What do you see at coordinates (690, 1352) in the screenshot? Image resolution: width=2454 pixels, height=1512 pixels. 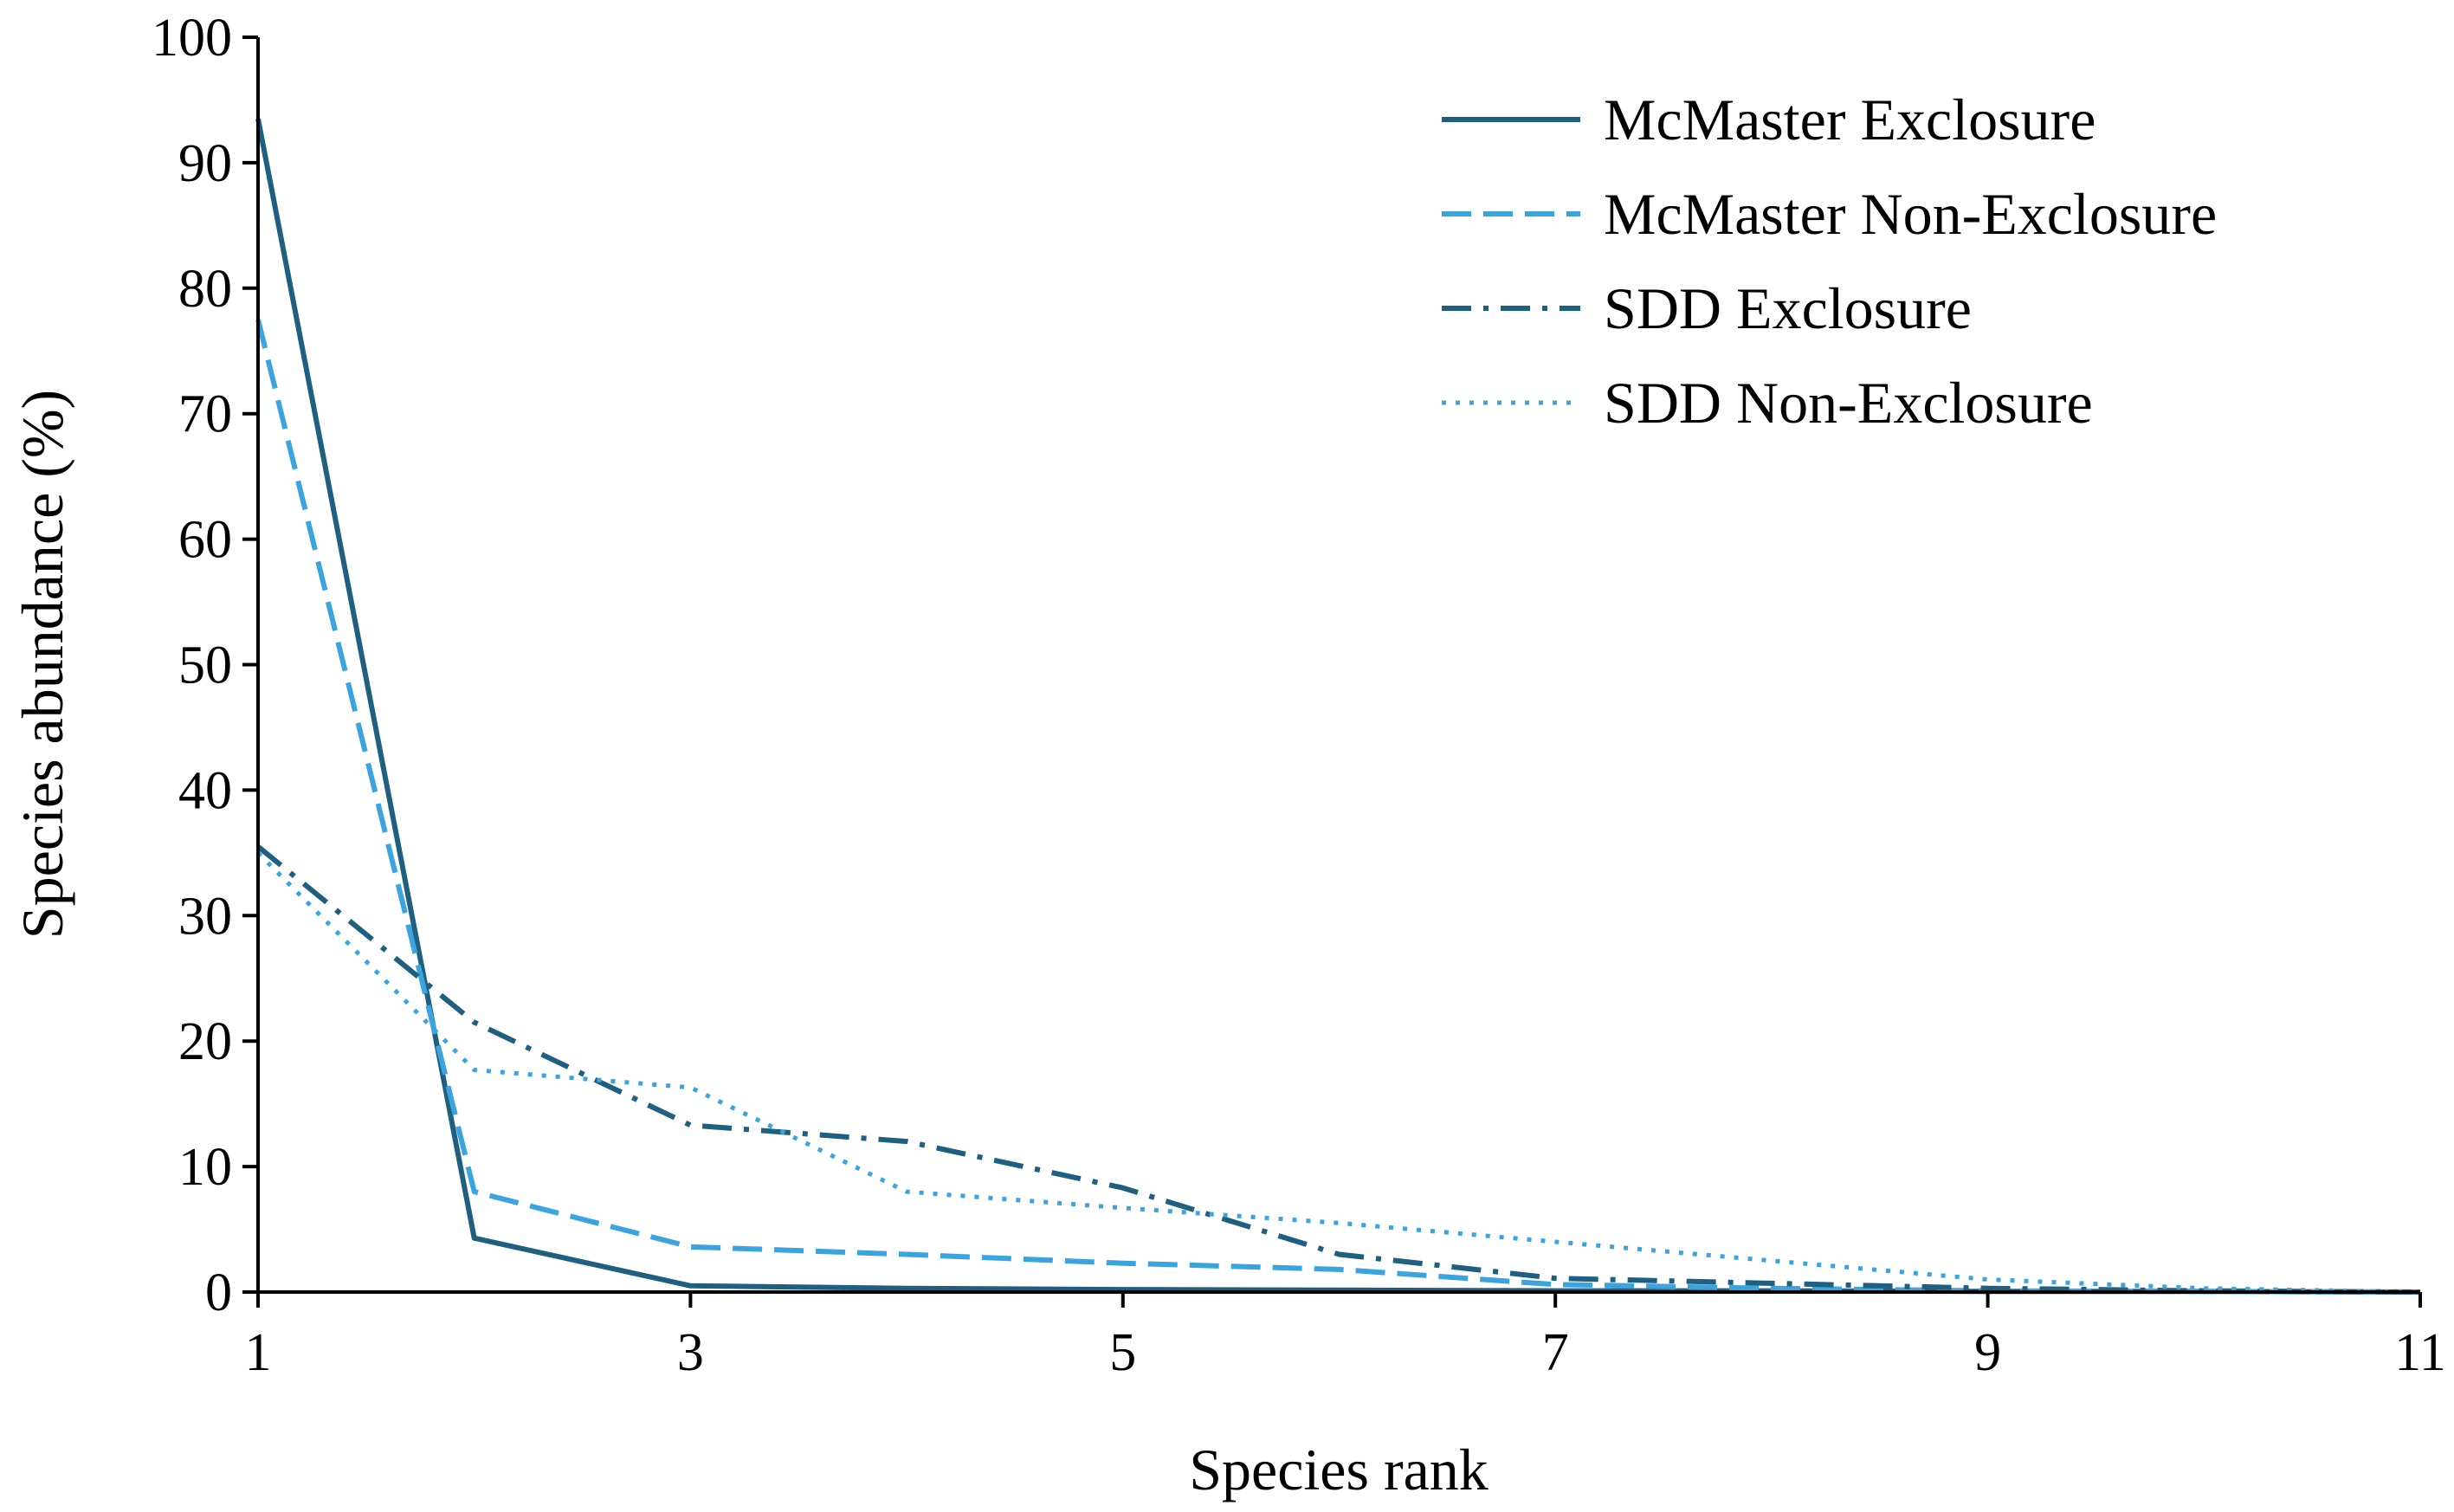 I see `x-tick-label: 3` at bounding box center [690, 1352].